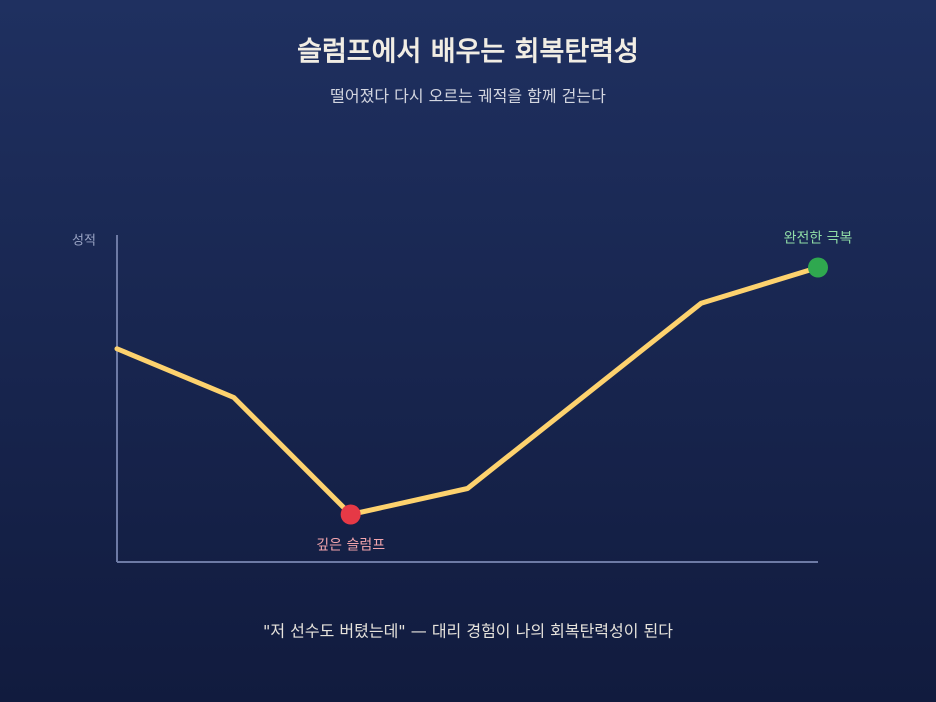  Describe the element at coordinates (468, 52) in the screenshot. I see `chart-title: 슬럼프에서 배우는 회복탄력성` at that location.